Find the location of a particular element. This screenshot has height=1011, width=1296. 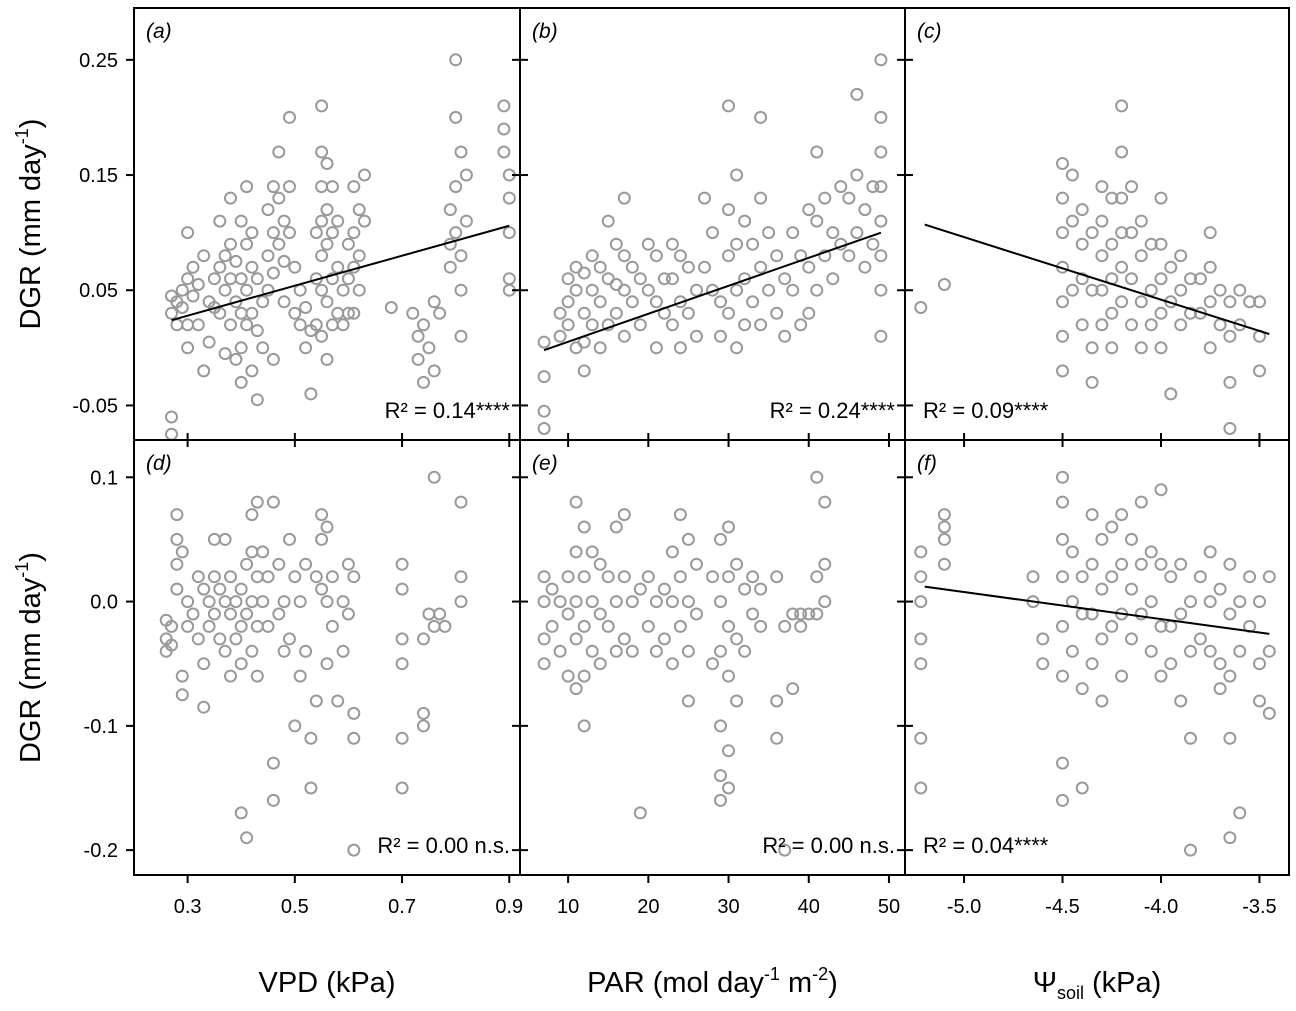

x-axis-title-part: m is located at coordinates (796, 983).